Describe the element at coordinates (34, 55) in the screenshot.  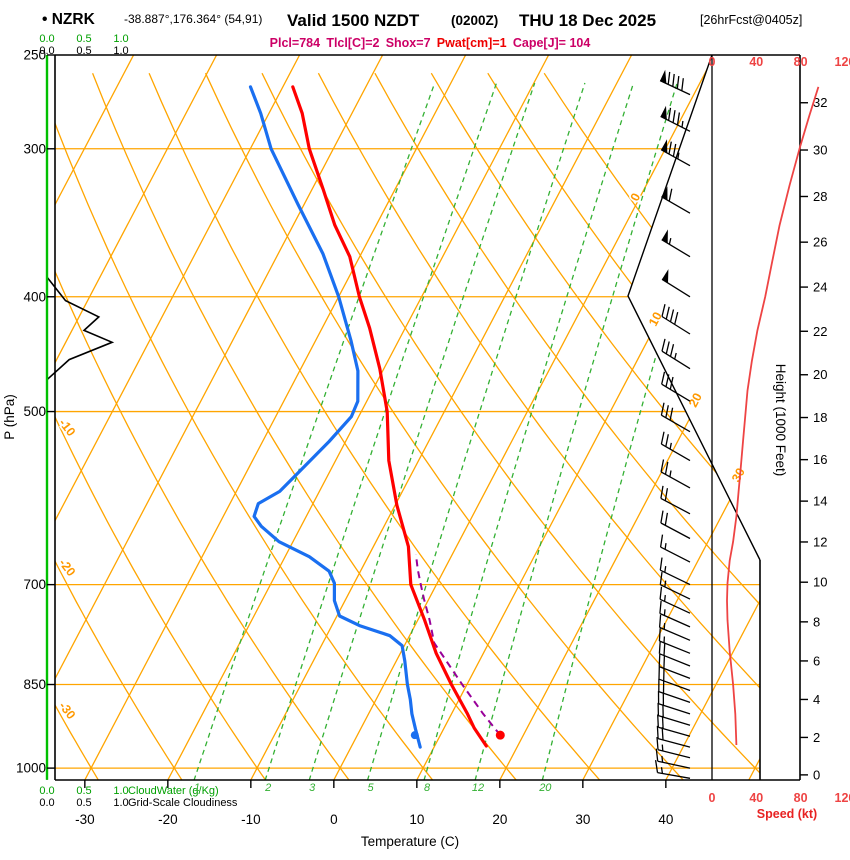
I see `pressure-tick-label: 250` at that location.